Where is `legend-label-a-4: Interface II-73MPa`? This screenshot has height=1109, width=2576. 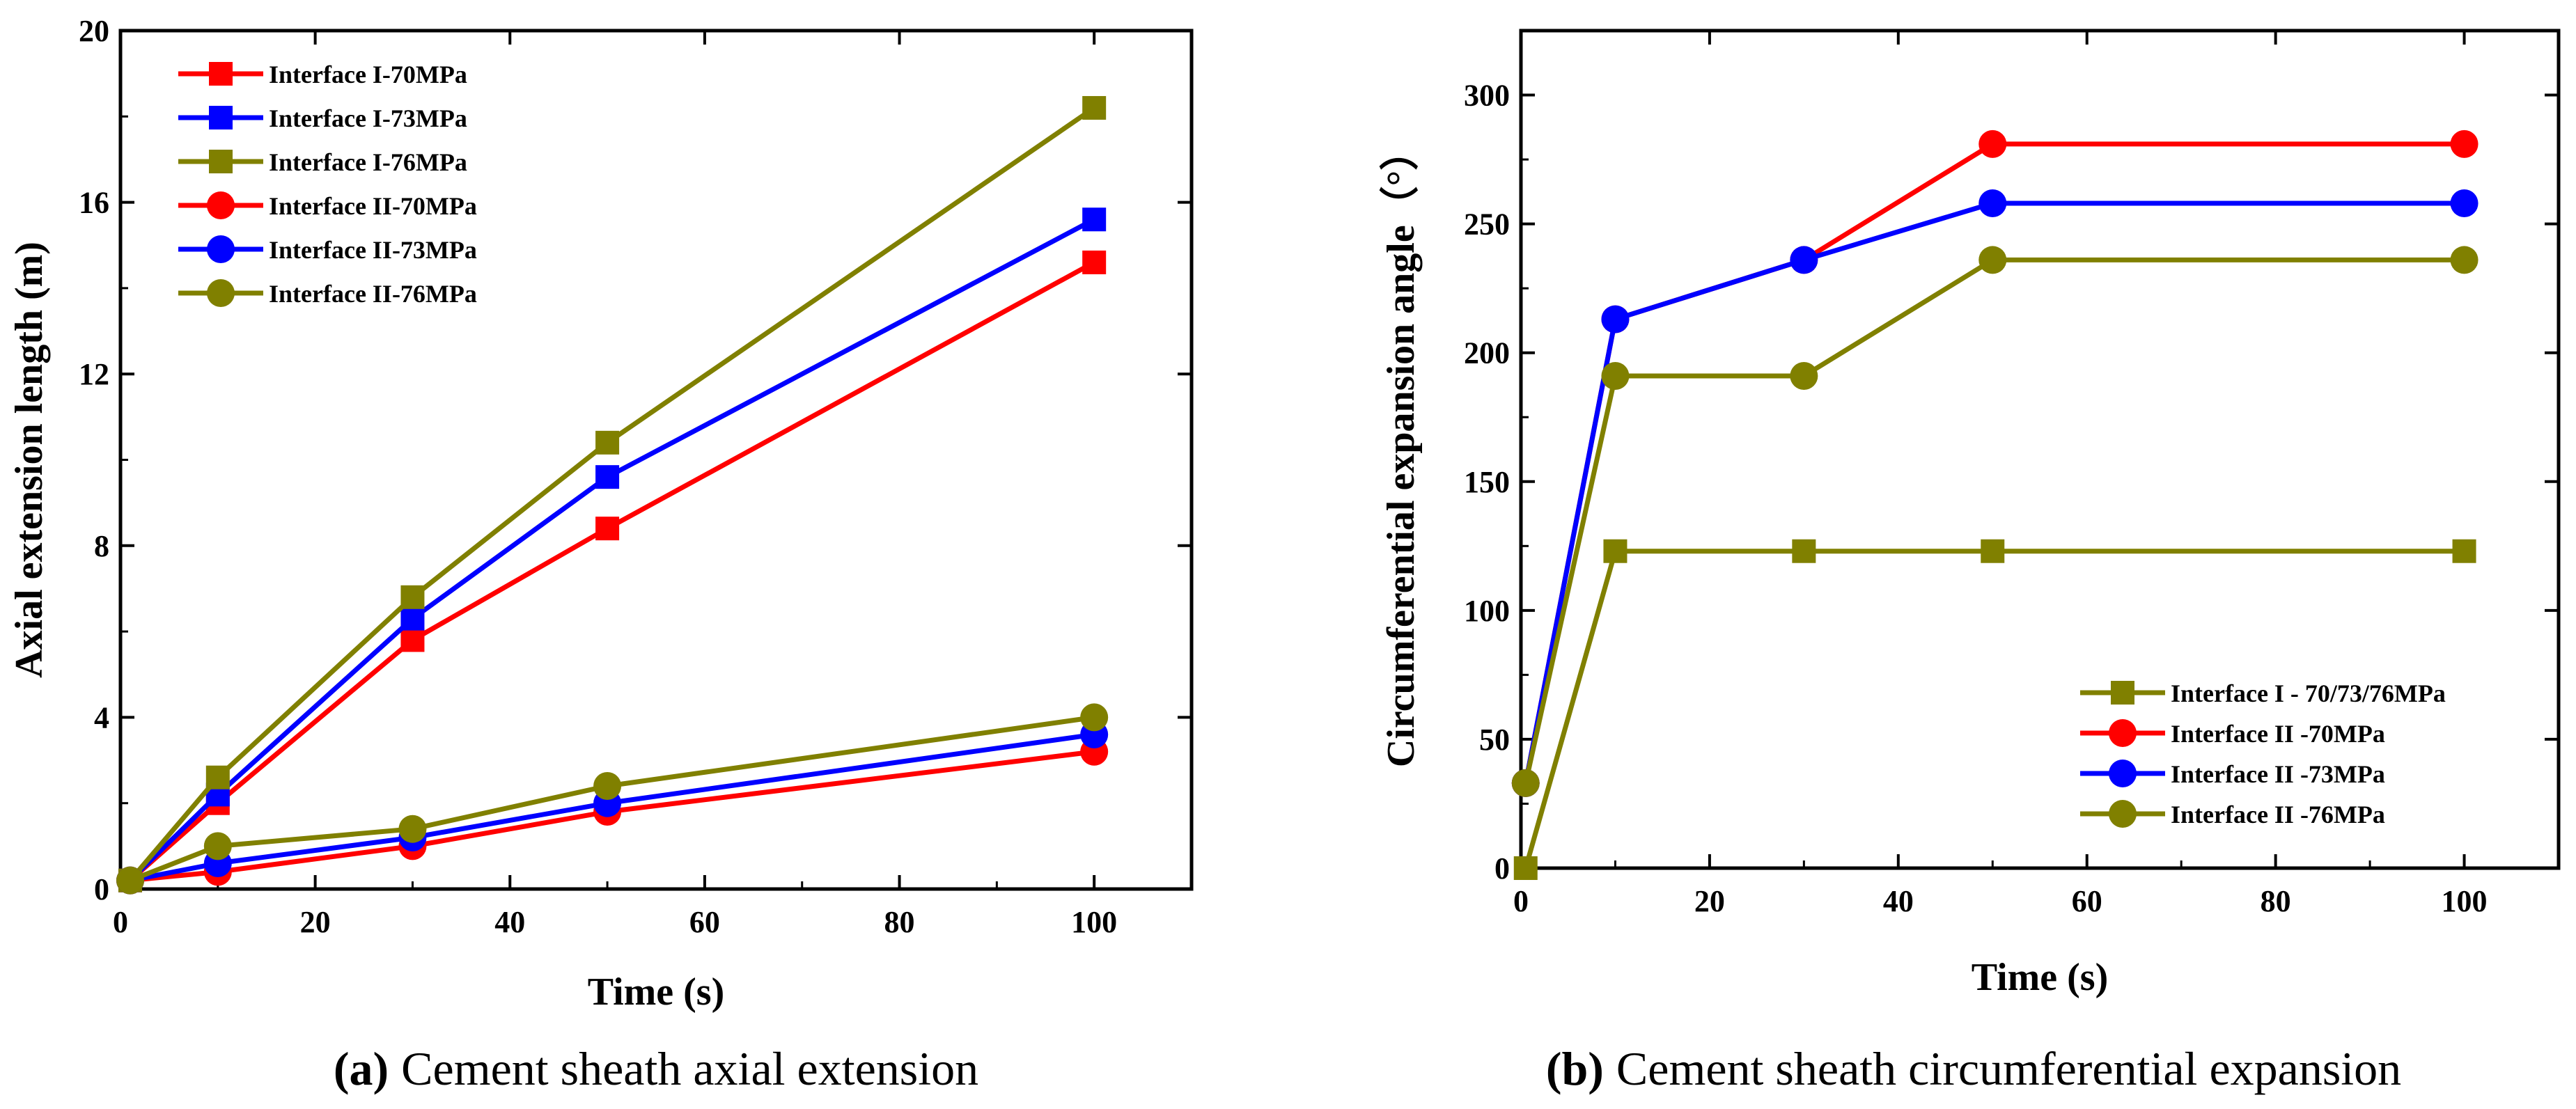
legend-label-a-4: Interface II-73MPa is located at coordinates (373, 250).